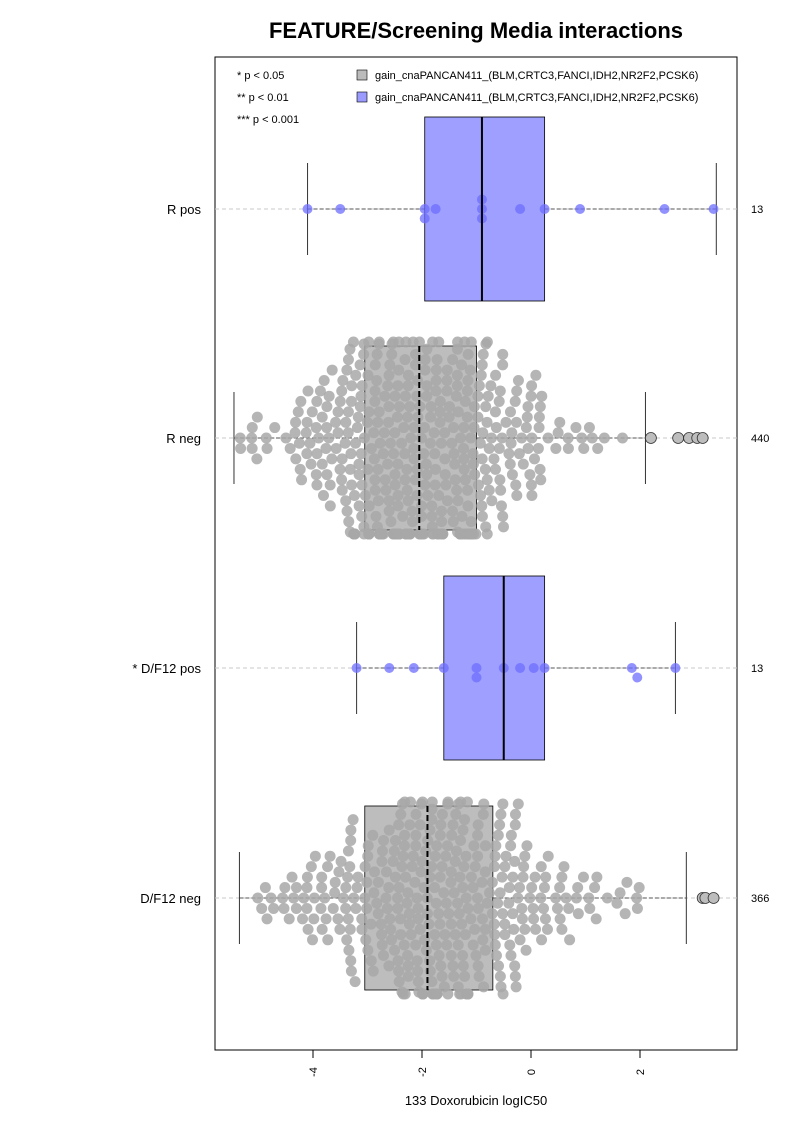  I want to click on x-axis-label: 133 Doxorubicin logIC50, so click(476, 1100).